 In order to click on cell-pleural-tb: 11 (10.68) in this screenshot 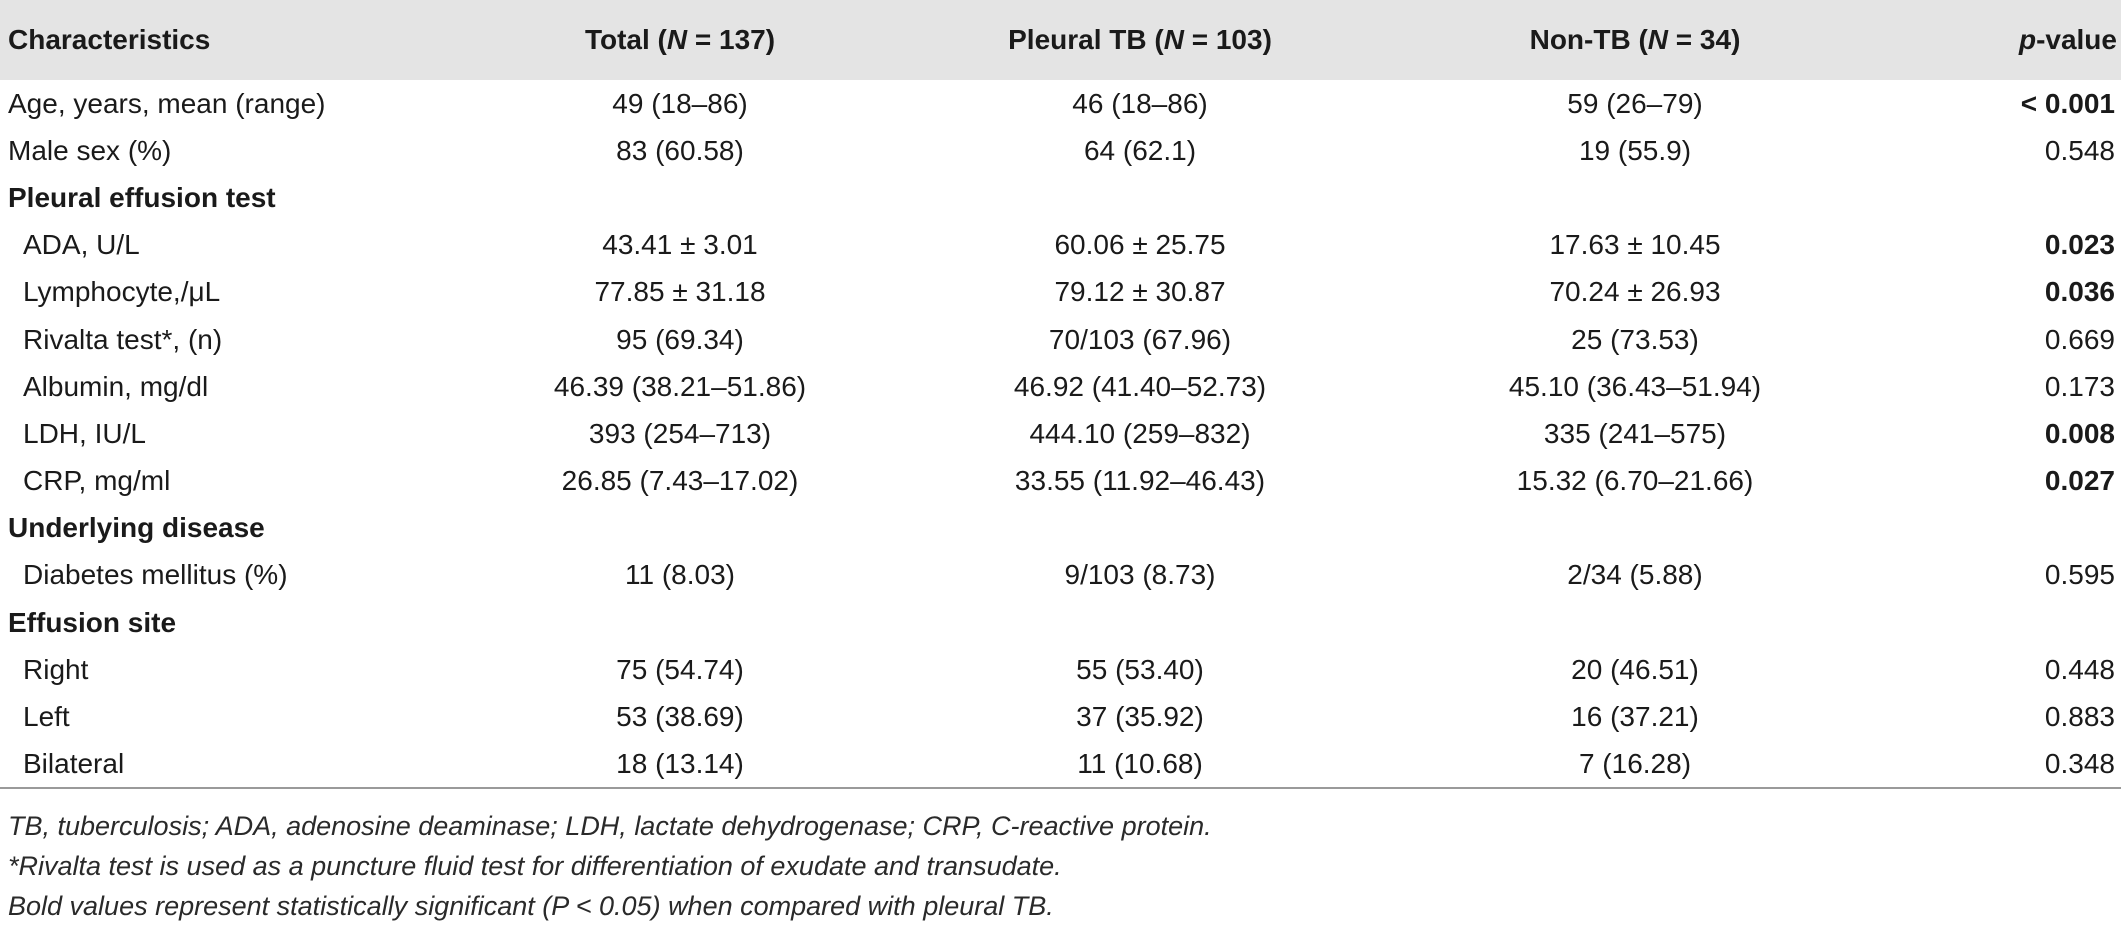, I will do `click(1140, 763)`.